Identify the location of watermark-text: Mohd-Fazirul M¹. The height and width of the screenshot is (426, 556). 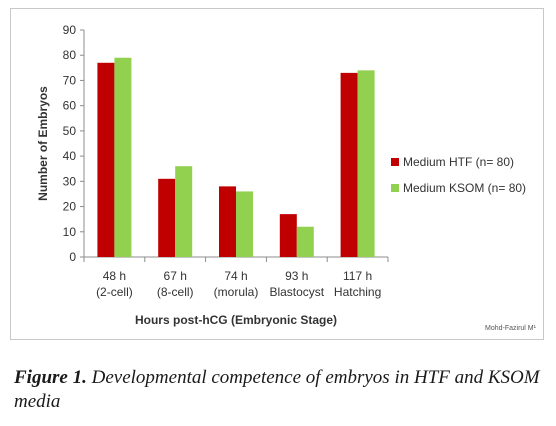
(511, 328).